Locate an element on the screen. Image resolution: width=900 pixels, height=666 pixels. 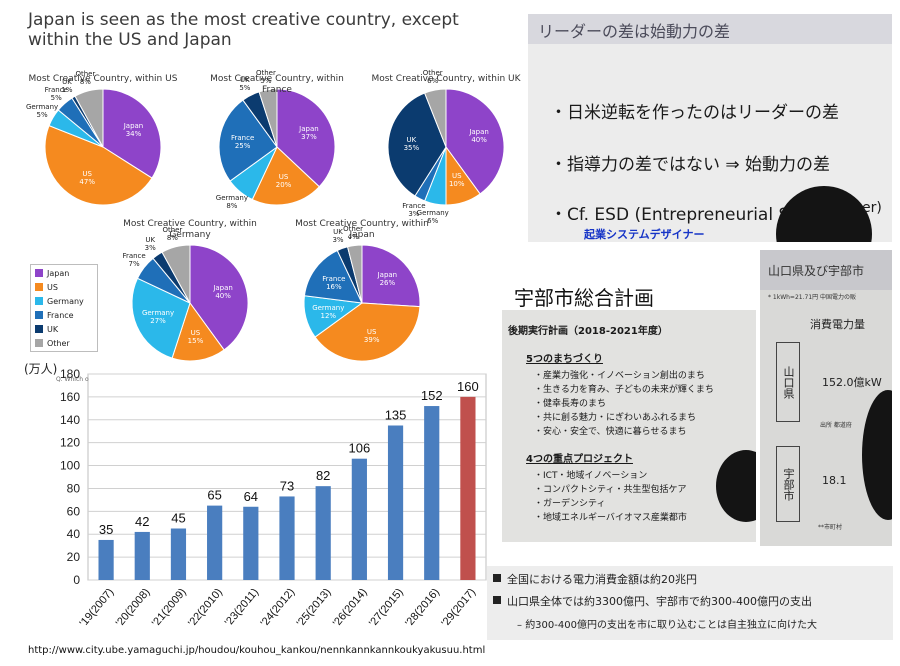
y-tick-label: 160 is located at coordinates (70, 397).